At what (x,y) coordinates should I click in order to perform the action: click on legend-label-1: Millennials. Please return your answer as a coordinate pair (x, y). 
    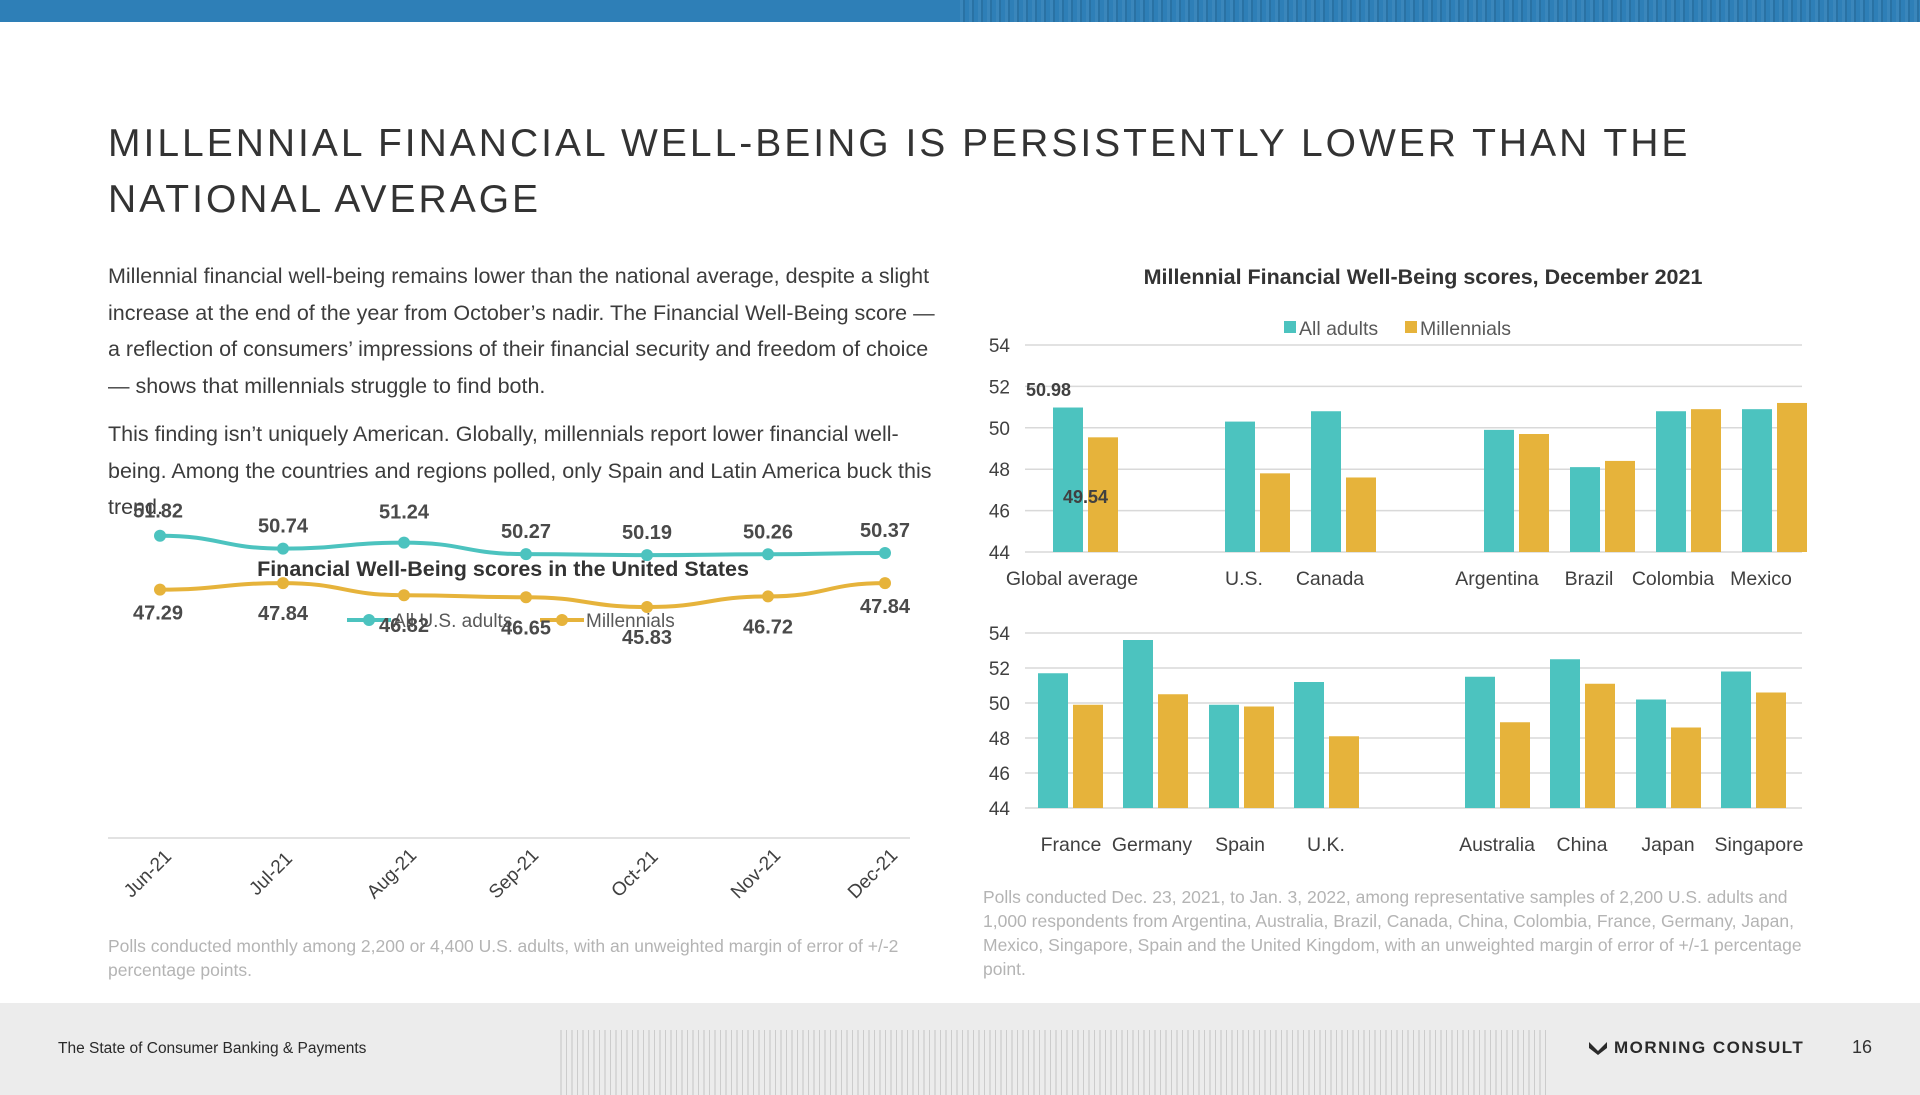
    Looking at the image, I should click on (630, 621).